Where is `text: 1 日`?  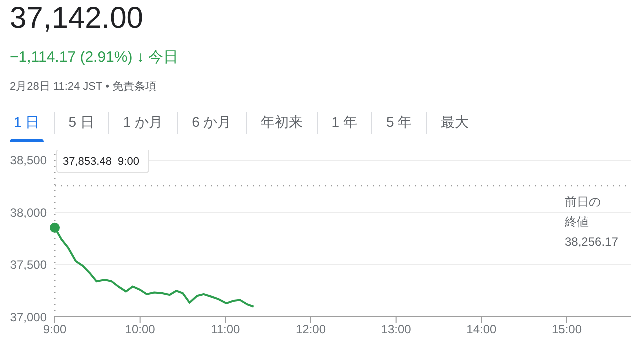
text: 1 日 is located at coordinates (27, 122).